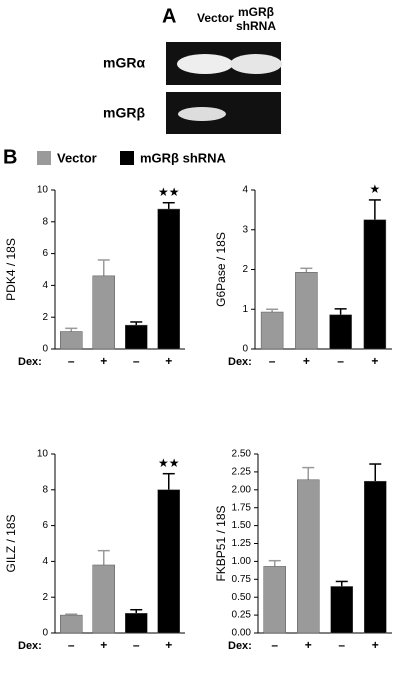 The width and height of the screenshot is (400, 679). I want to click on row-label: mGRβ, so click(124, 113).